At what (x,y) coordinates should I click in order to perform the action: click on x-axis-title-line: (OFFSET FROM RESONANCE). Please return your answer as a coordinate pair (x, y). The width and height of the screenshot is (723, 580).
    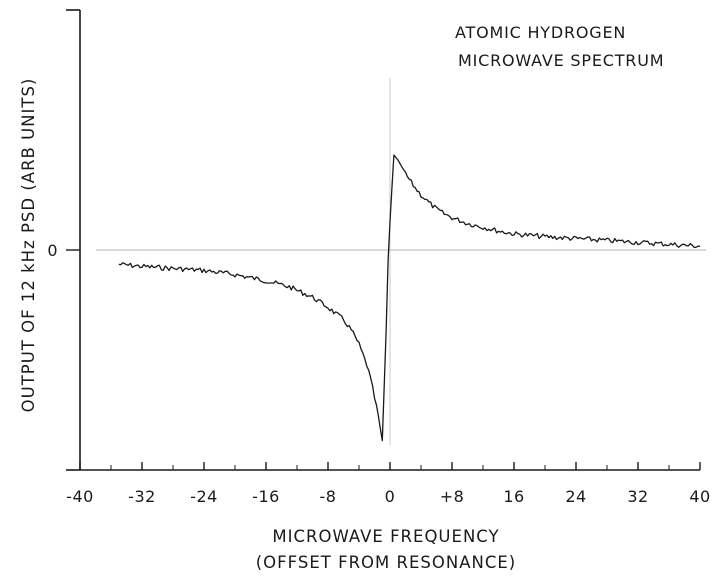
    Looking at the image, I should click on (386, 562).